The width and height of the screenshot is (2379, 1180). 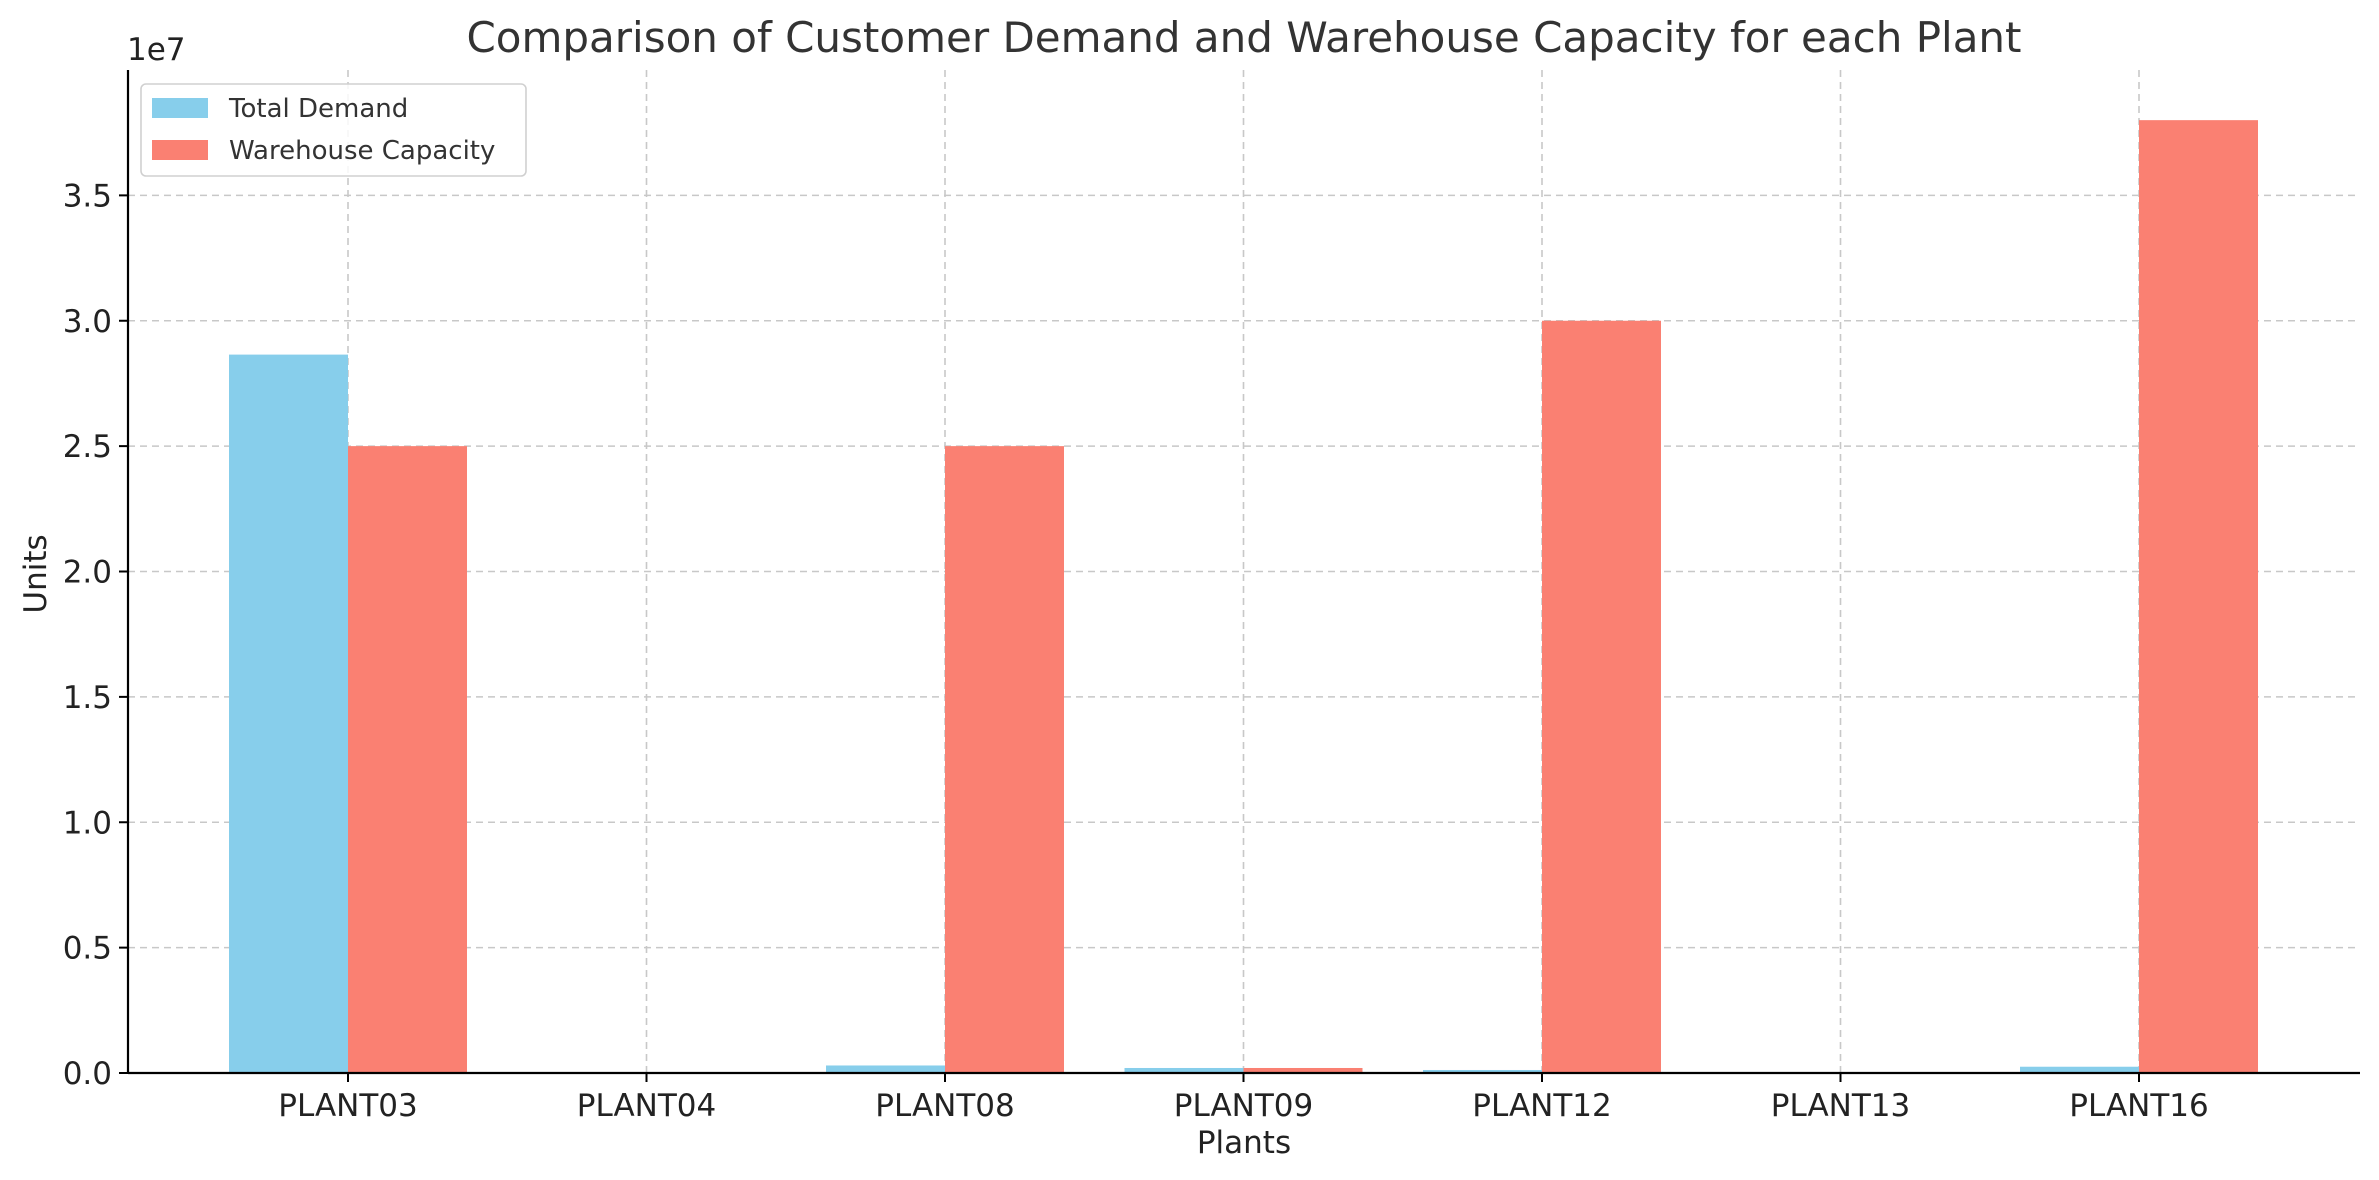 I want to click on bar-total-demand-plant08, so click(x=885, y=1069).